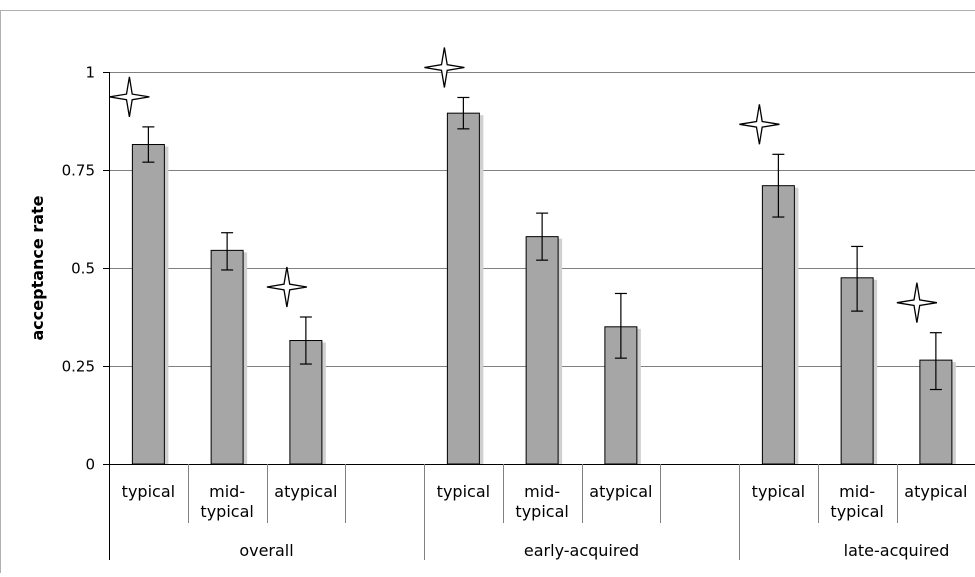  What do you see at coordinates (37, 267) in the screenshot?
I see `y-axis-label: acceptance rate` at bounding box center [37, 267].